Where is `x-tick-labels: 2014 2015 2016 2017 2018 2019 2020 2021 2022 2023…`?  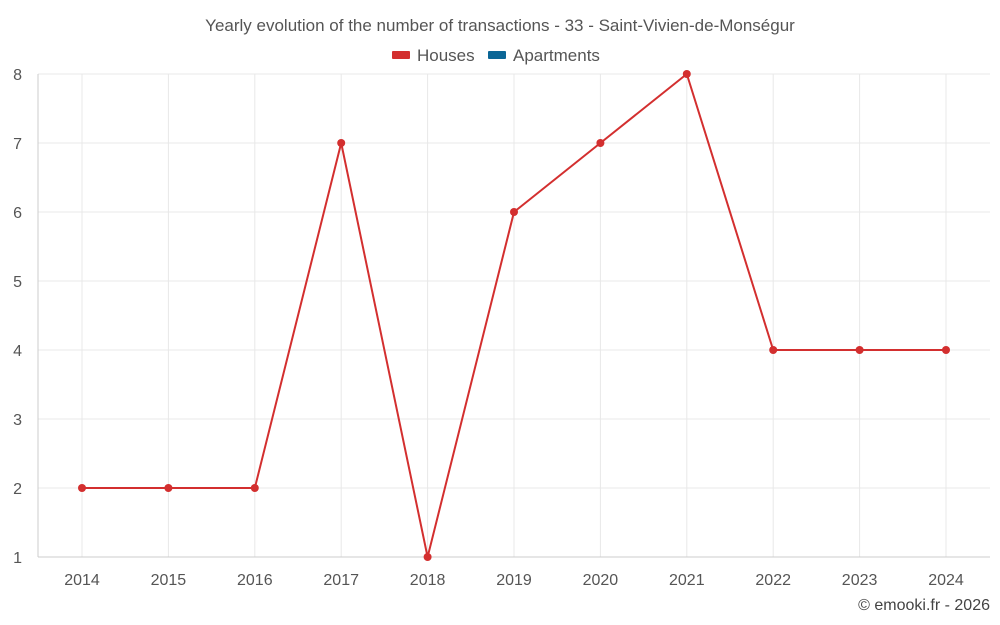 x-tick-labels: 2014 2015 2016 2017 2018 2019 2020 2021 2022 2023… is located at coordinates (514, 580).